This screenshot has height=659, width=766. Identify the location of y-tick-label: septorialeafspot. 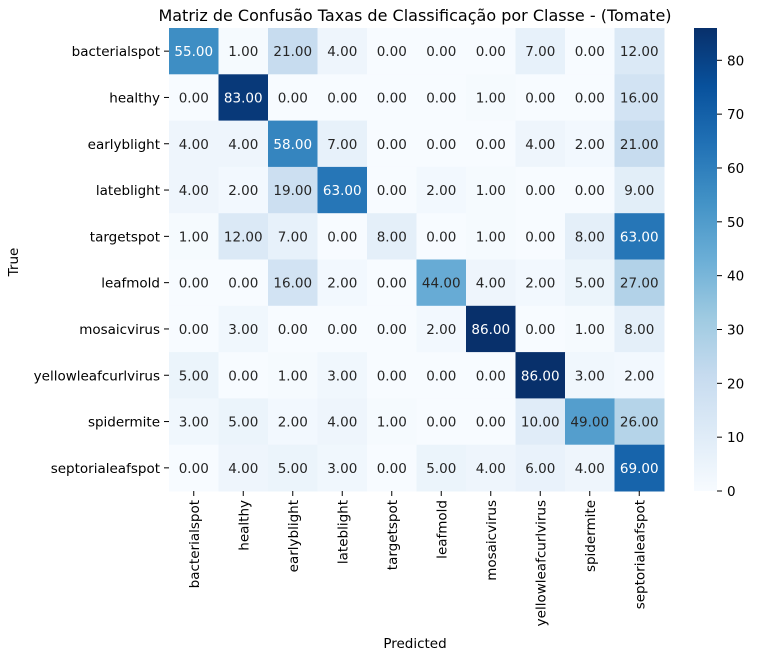
(105, 469).